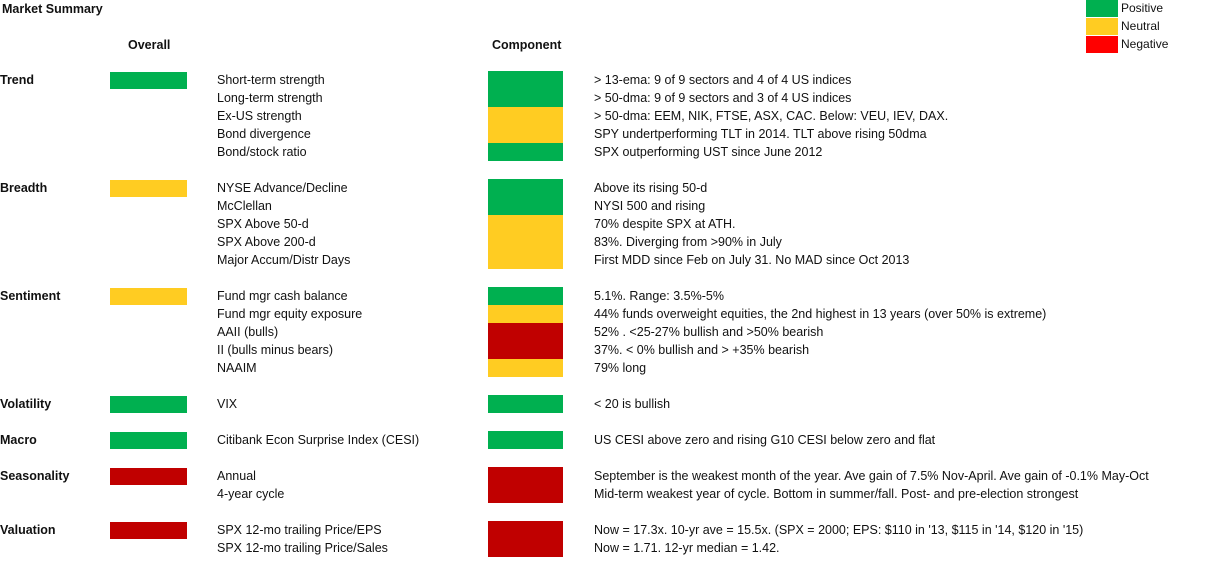  Describe the element at coordinates (632, 404) in the screenshot. I see `indicator-comment: < 20 is bullish` at that location.